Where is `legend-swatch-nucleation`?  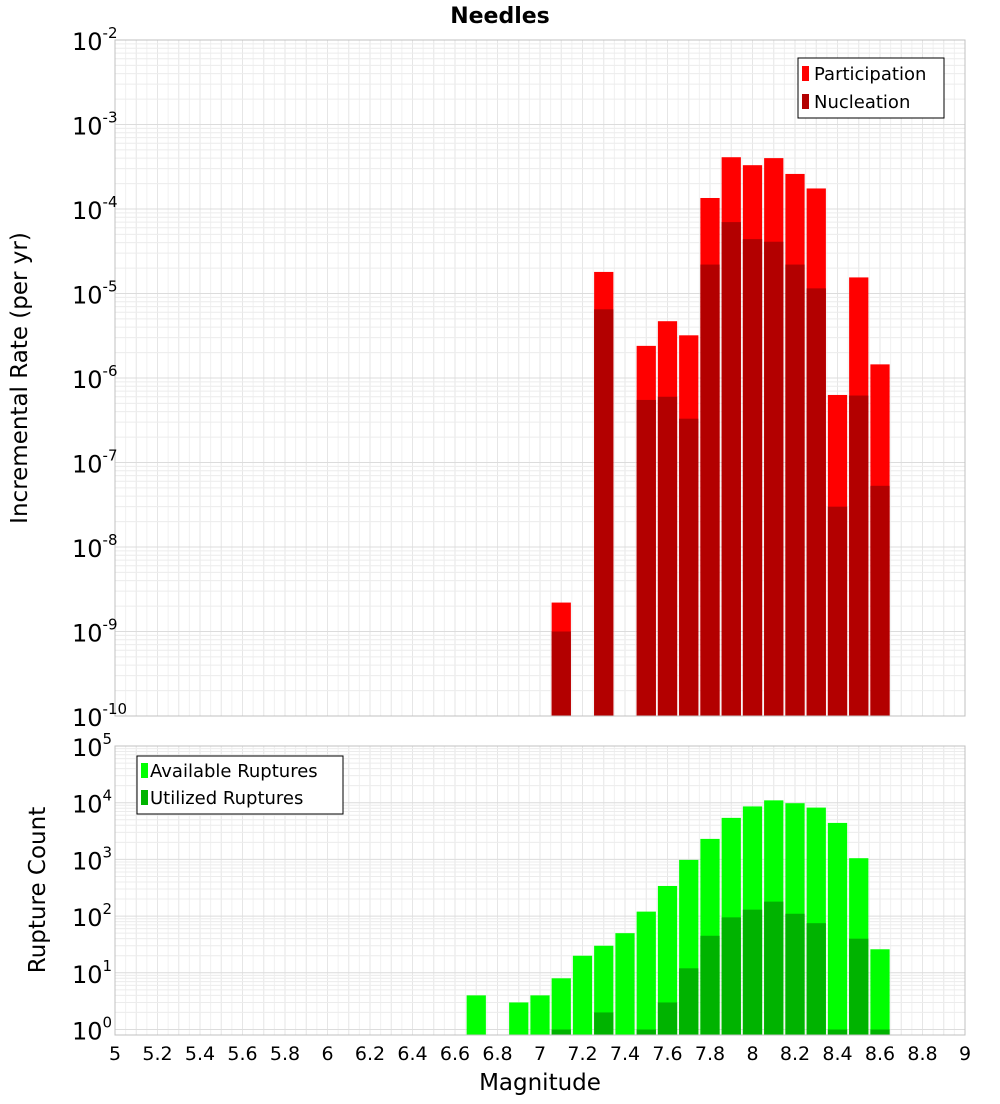 legend-swatch-nucleation is located at coordinates (805, 101).